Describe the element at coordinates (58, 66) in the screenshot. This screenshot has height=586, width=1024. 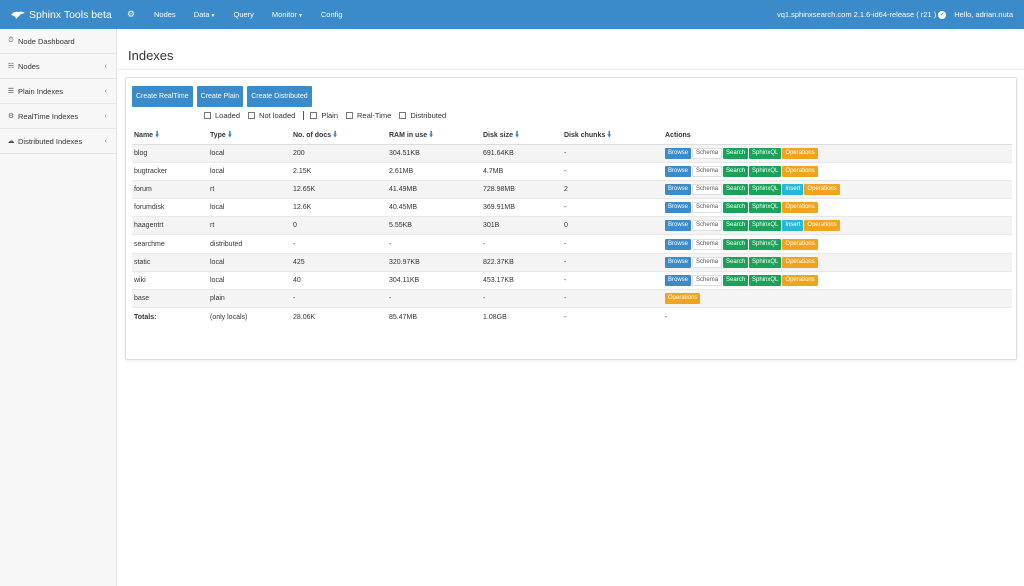
I see `sidebar-item-nodes: ☵ Nodes ‹` at that location.